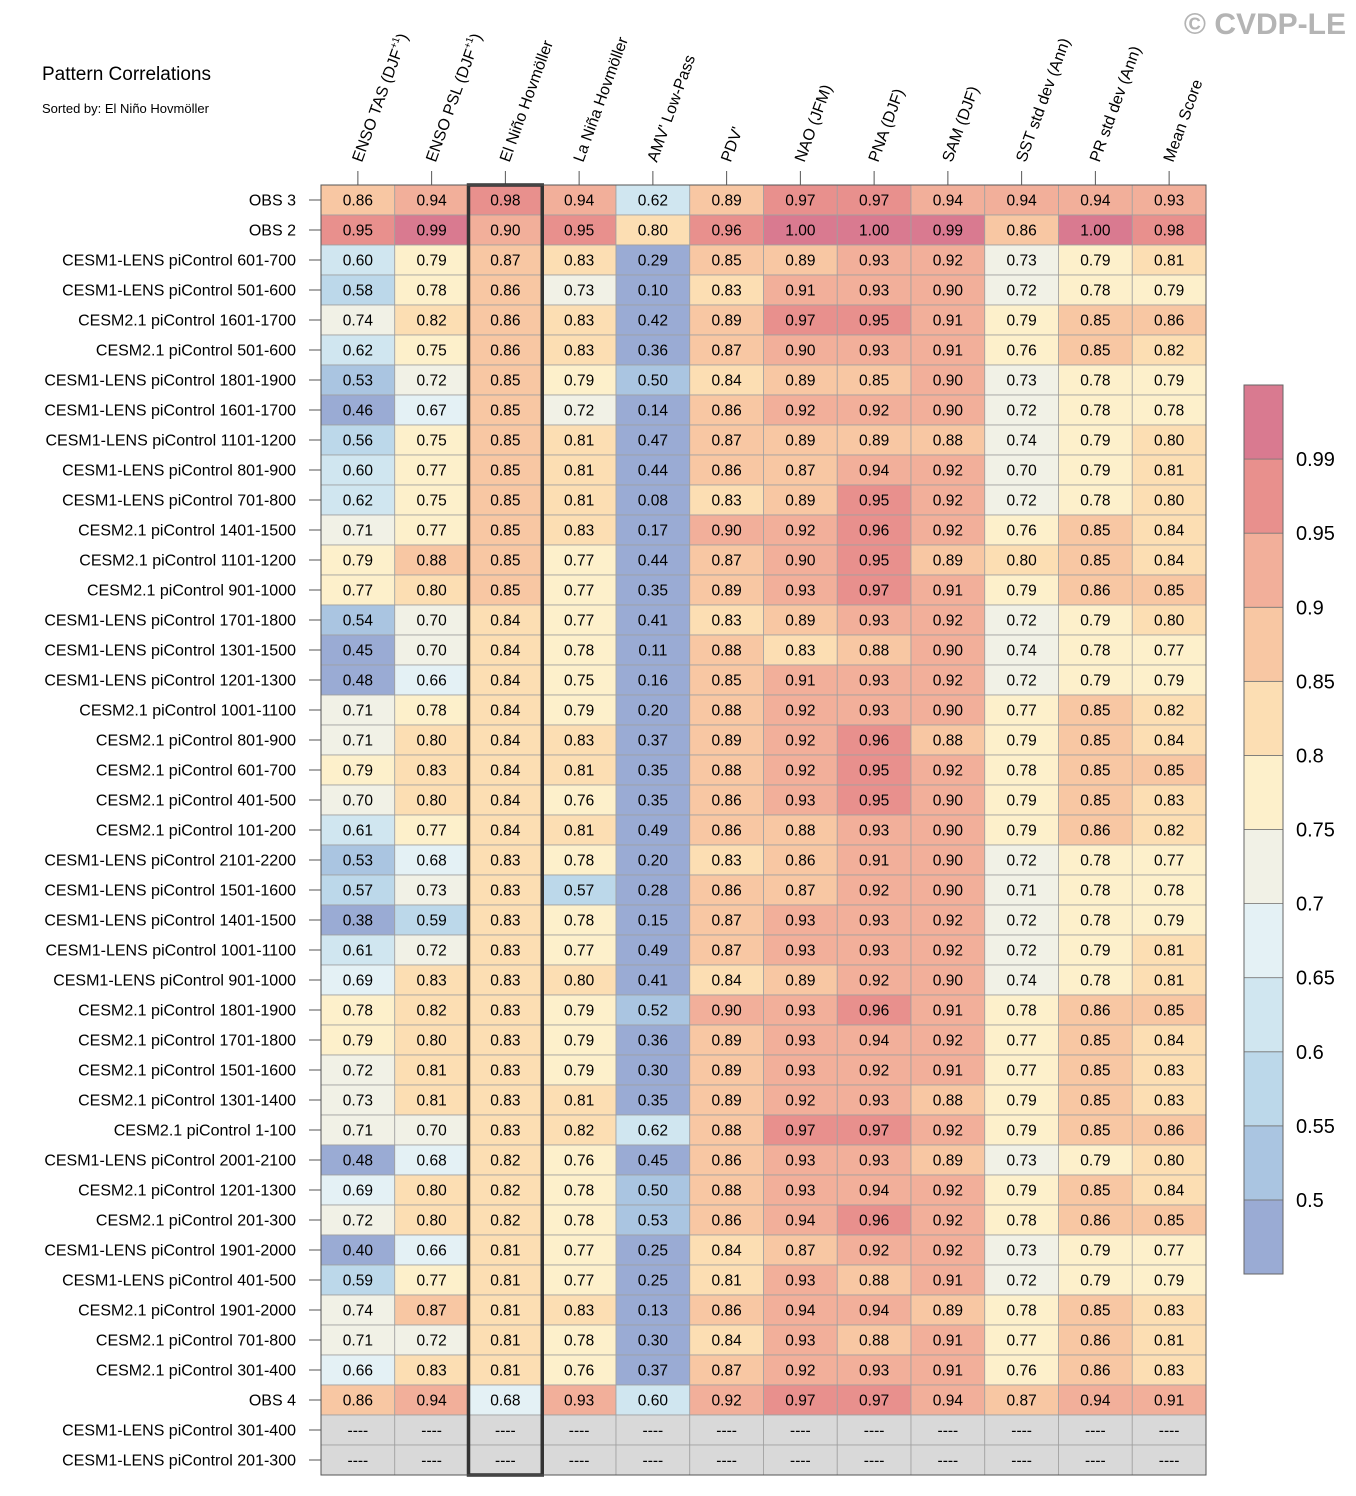 Image resolution: width=1356 pixels, height=1496 pixels. I want to click on row-label: CESM2.1 piControl 801-900, so click(196, 741).